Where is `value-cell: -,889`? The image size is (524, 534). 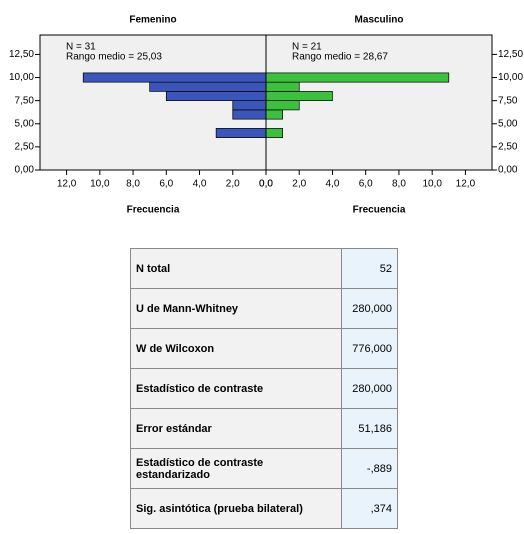
value-cell: -,889 is located at coordinates (369, 468).